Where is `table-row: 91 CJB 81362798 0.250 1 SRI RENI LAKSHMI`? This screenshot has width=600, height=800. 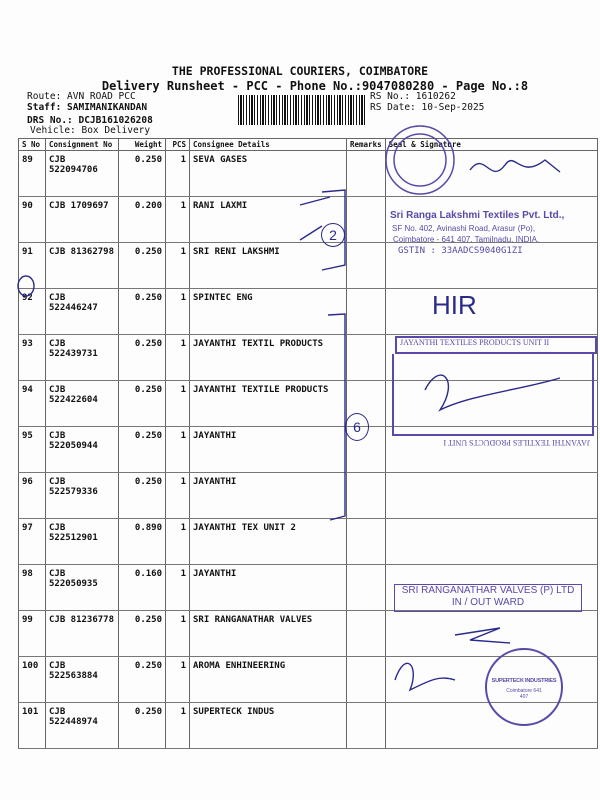
table-row: 91 CJB 81362798 0.250 1 SRI RENI LAKSHMI is located at coordinates (308, 265).